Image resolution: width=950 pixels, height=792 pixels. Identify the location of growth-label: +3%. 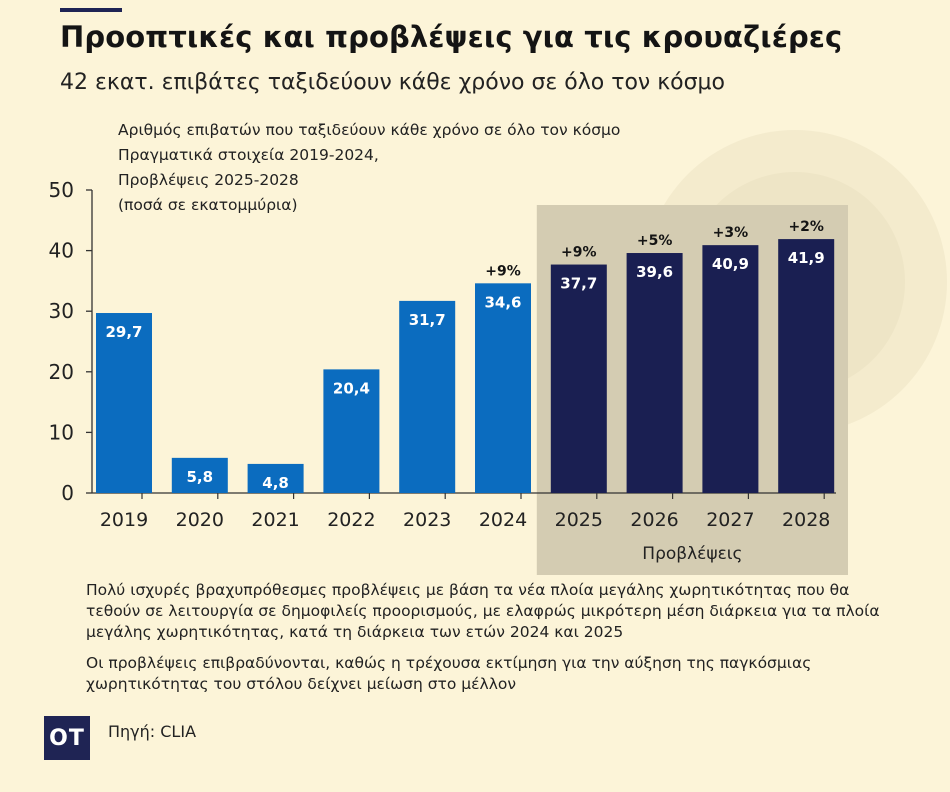
(731, 233).